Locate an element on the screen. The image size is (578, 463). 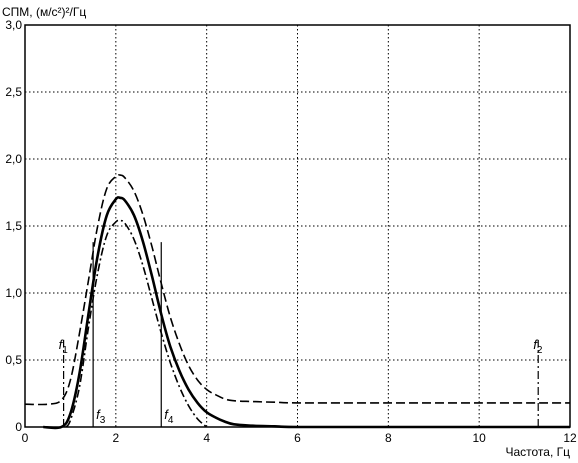
y-tick-label: 1,0 is located at coordinates (13, 293).